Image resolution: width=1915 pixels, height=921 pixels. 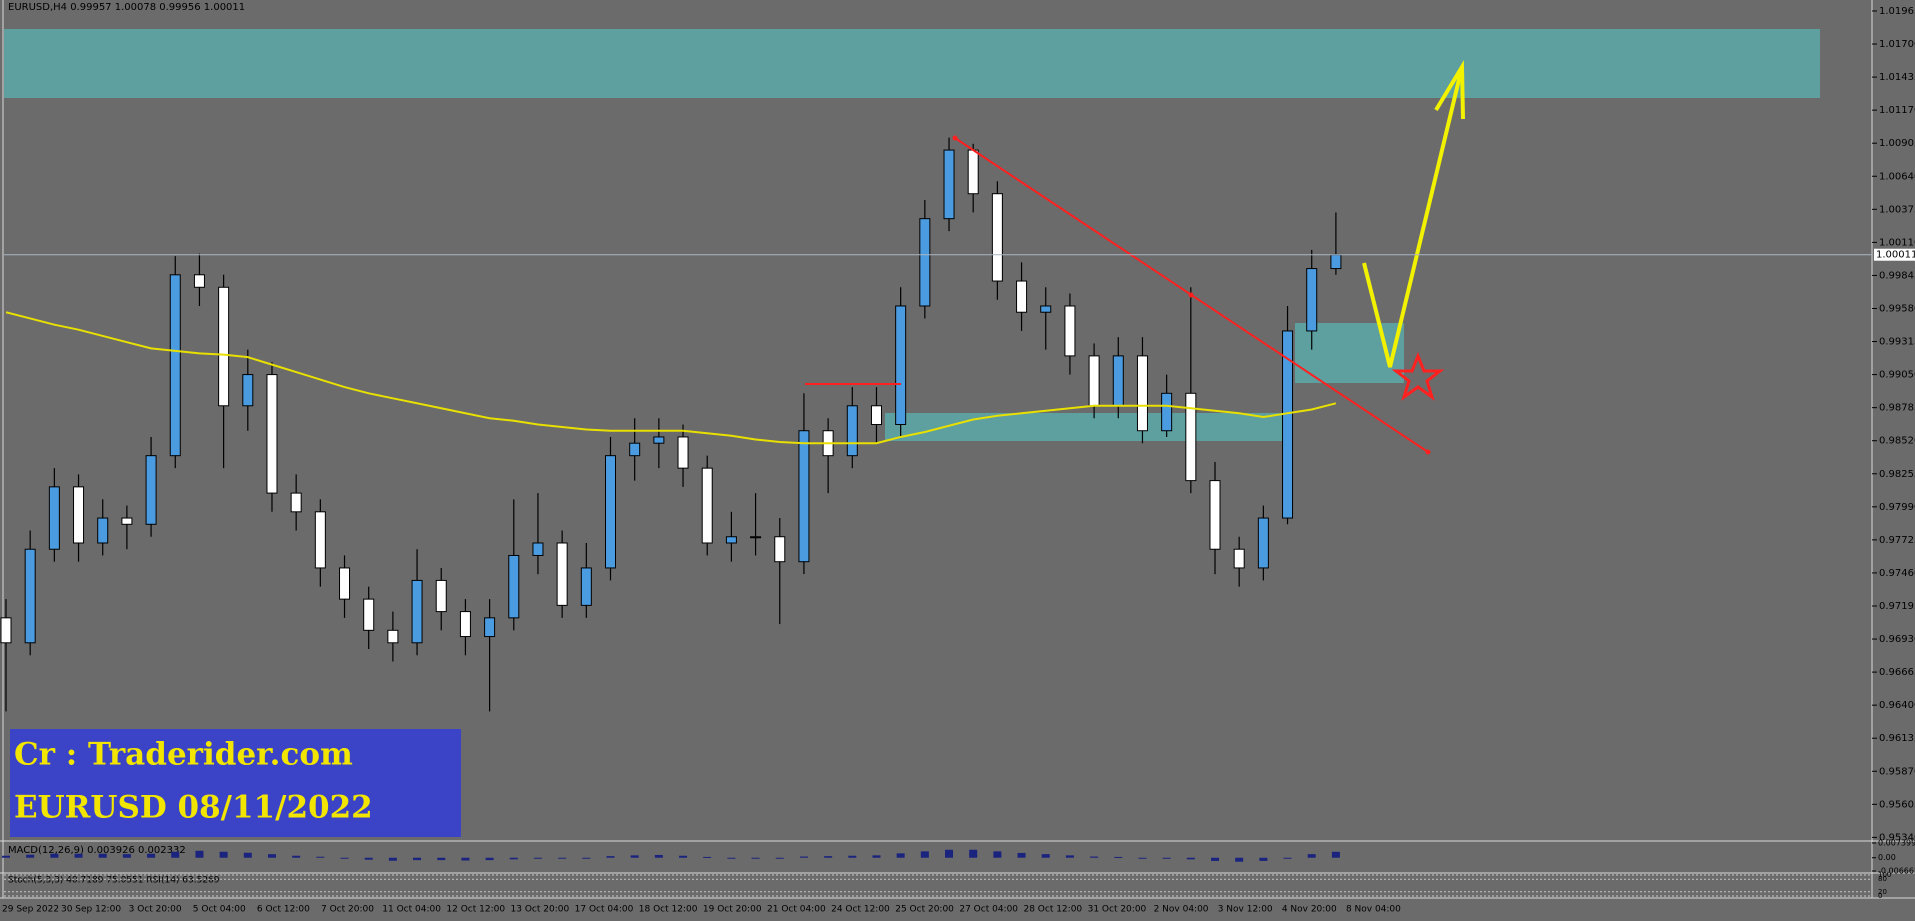 I want to click on x-tick-label: 2 Nov 04:00, so click(x=1181, y=910).